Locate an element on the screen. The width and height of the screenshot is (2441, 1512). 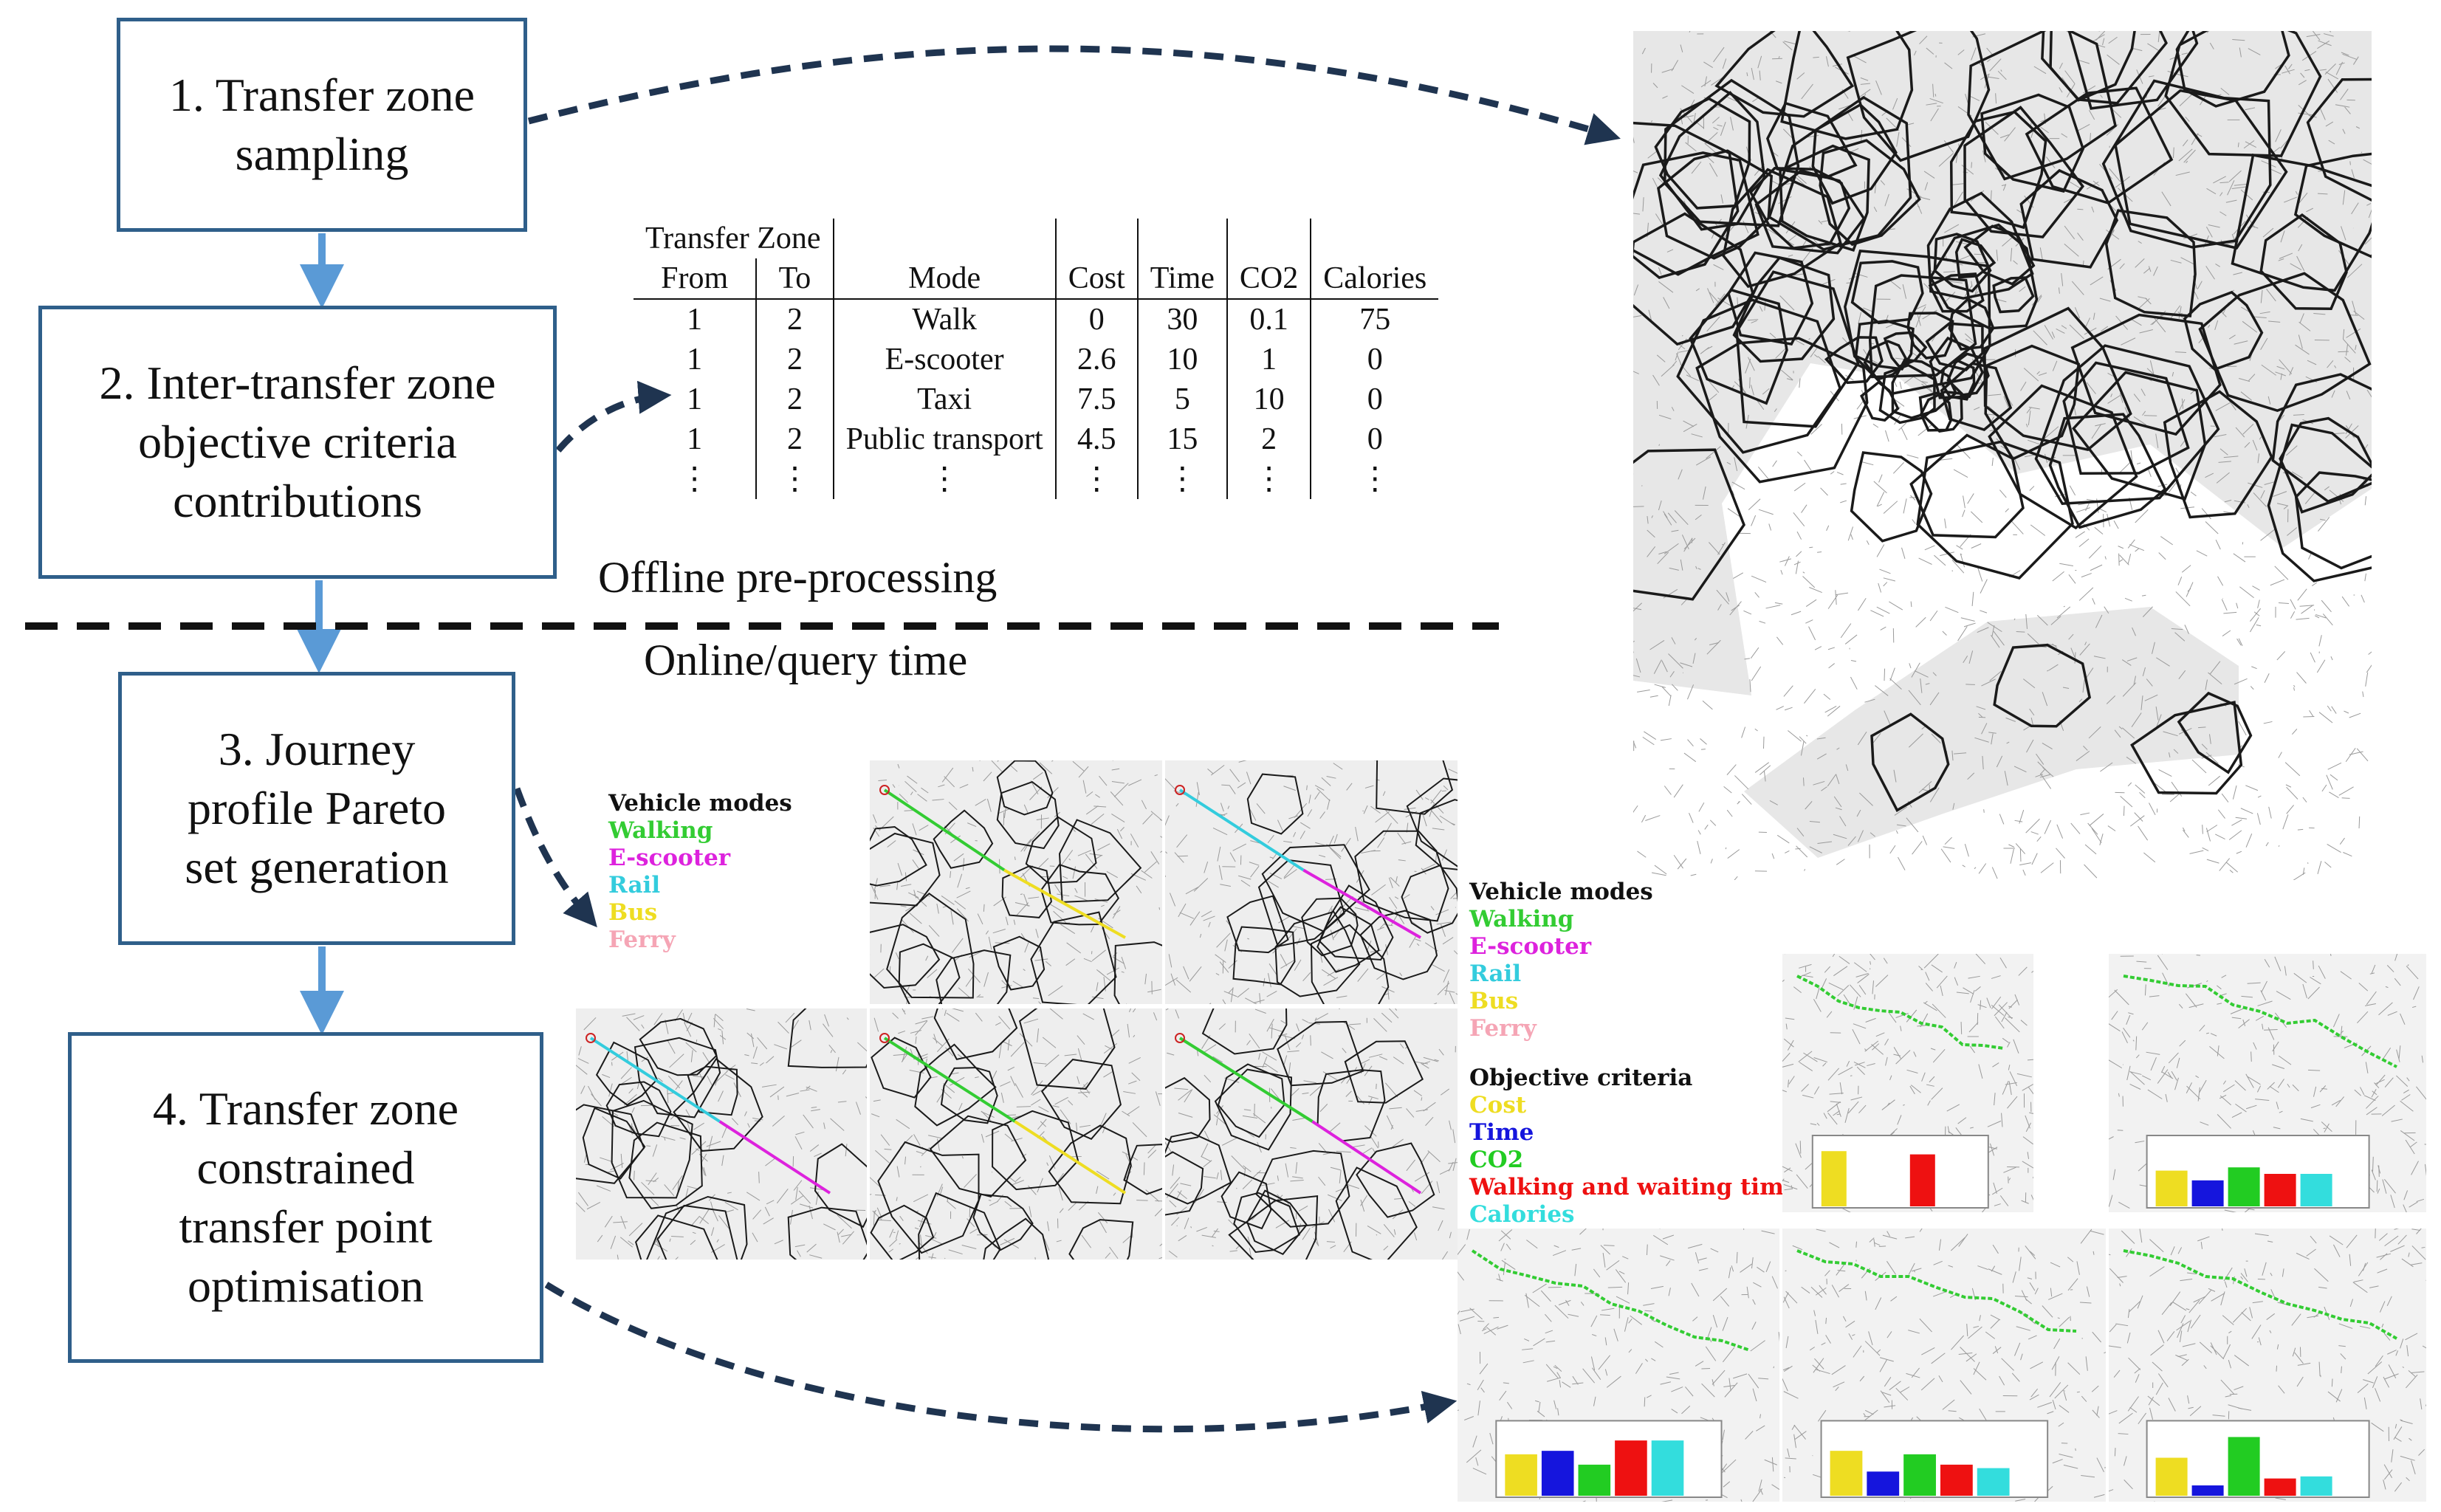
table-cell: Walk is located at coordinates (944, 319).